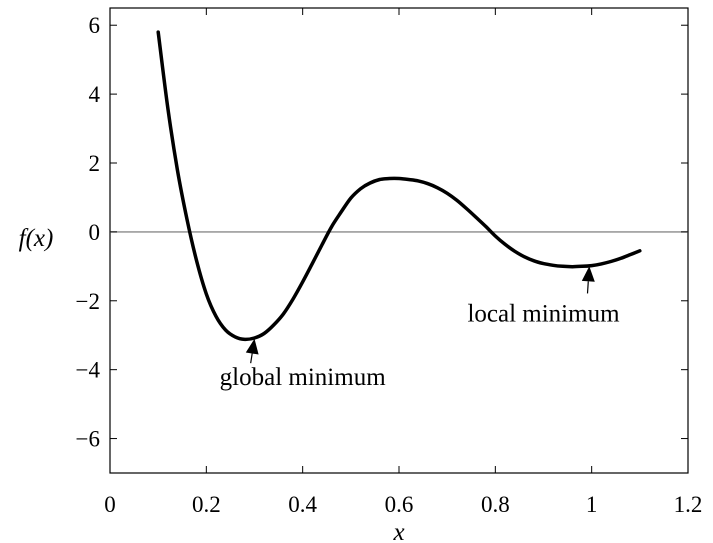 The width and height of the screenshot is (713, 543). What do you see at coordinates (95, 25) in the screenshot?
I see `y-tick-label: 6` at bounding box center [95, 25].